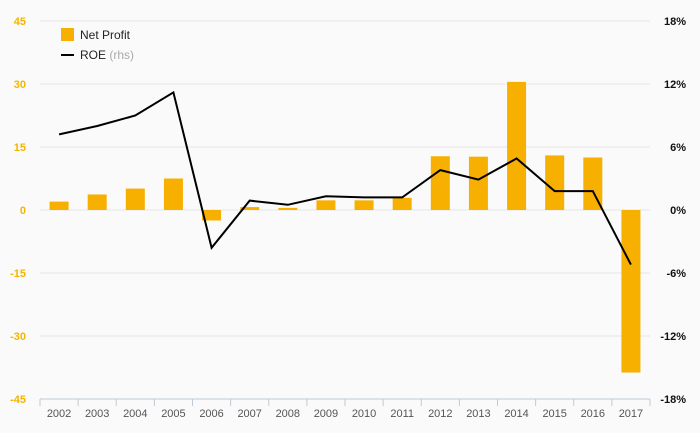  I want to click on x-tick-label: 2003, so click(97, 414).